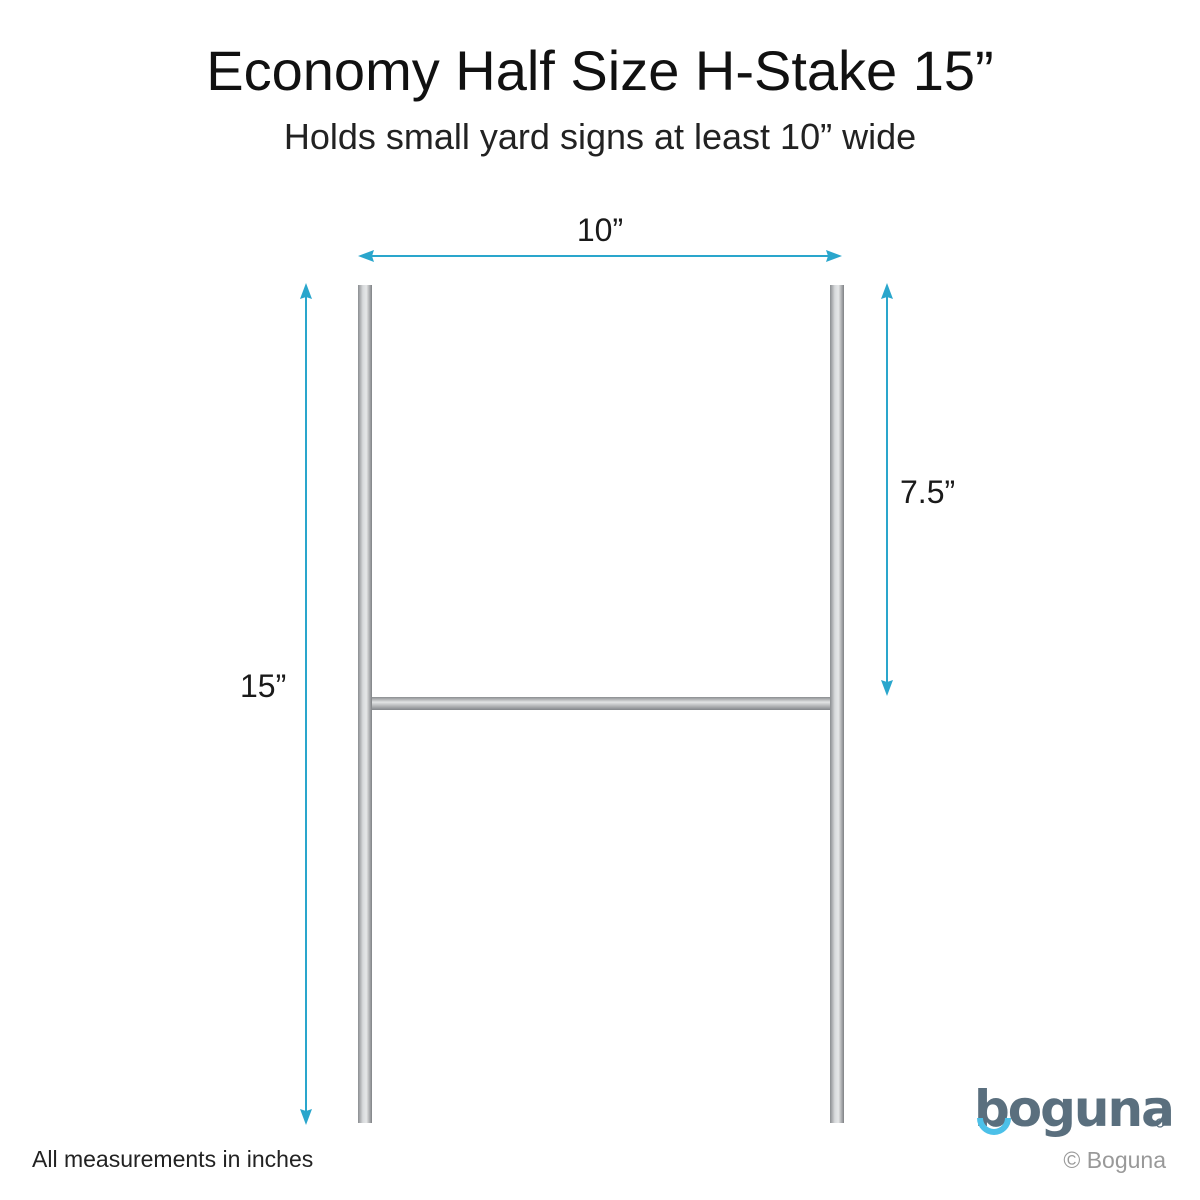 The width and height of the screenshot is (1200, 1200). I want to click on width-dimension-arrow, so click(600, 256).